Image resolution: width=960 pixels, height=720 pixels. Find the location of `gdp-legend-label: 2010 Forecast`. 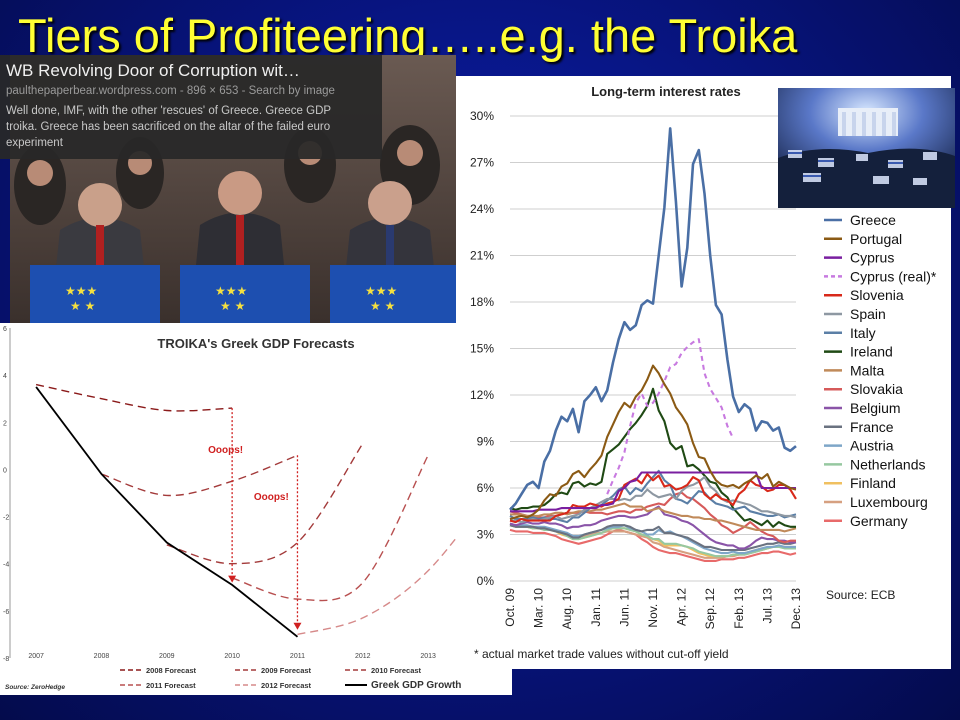

gdp-legend-label: 2010 Forecast is located at coordinates (396, 670).